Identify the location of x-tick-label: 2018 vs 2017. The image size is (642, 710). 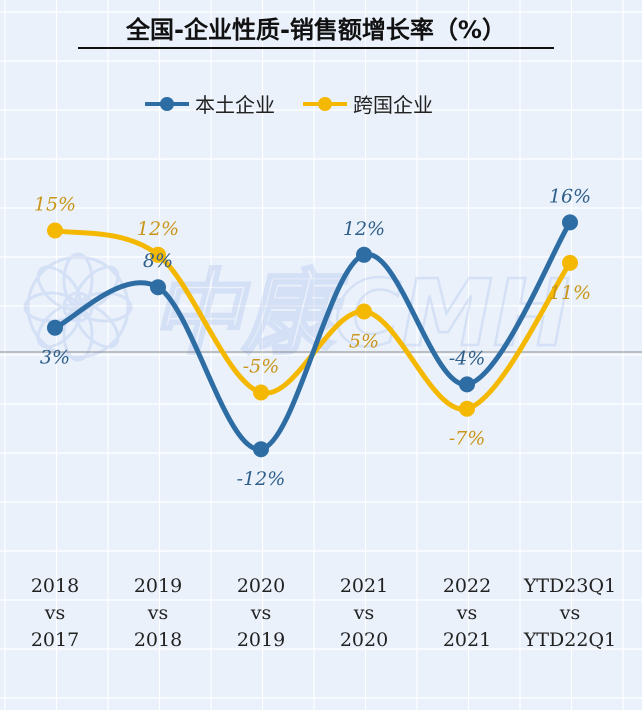
(55, 613).